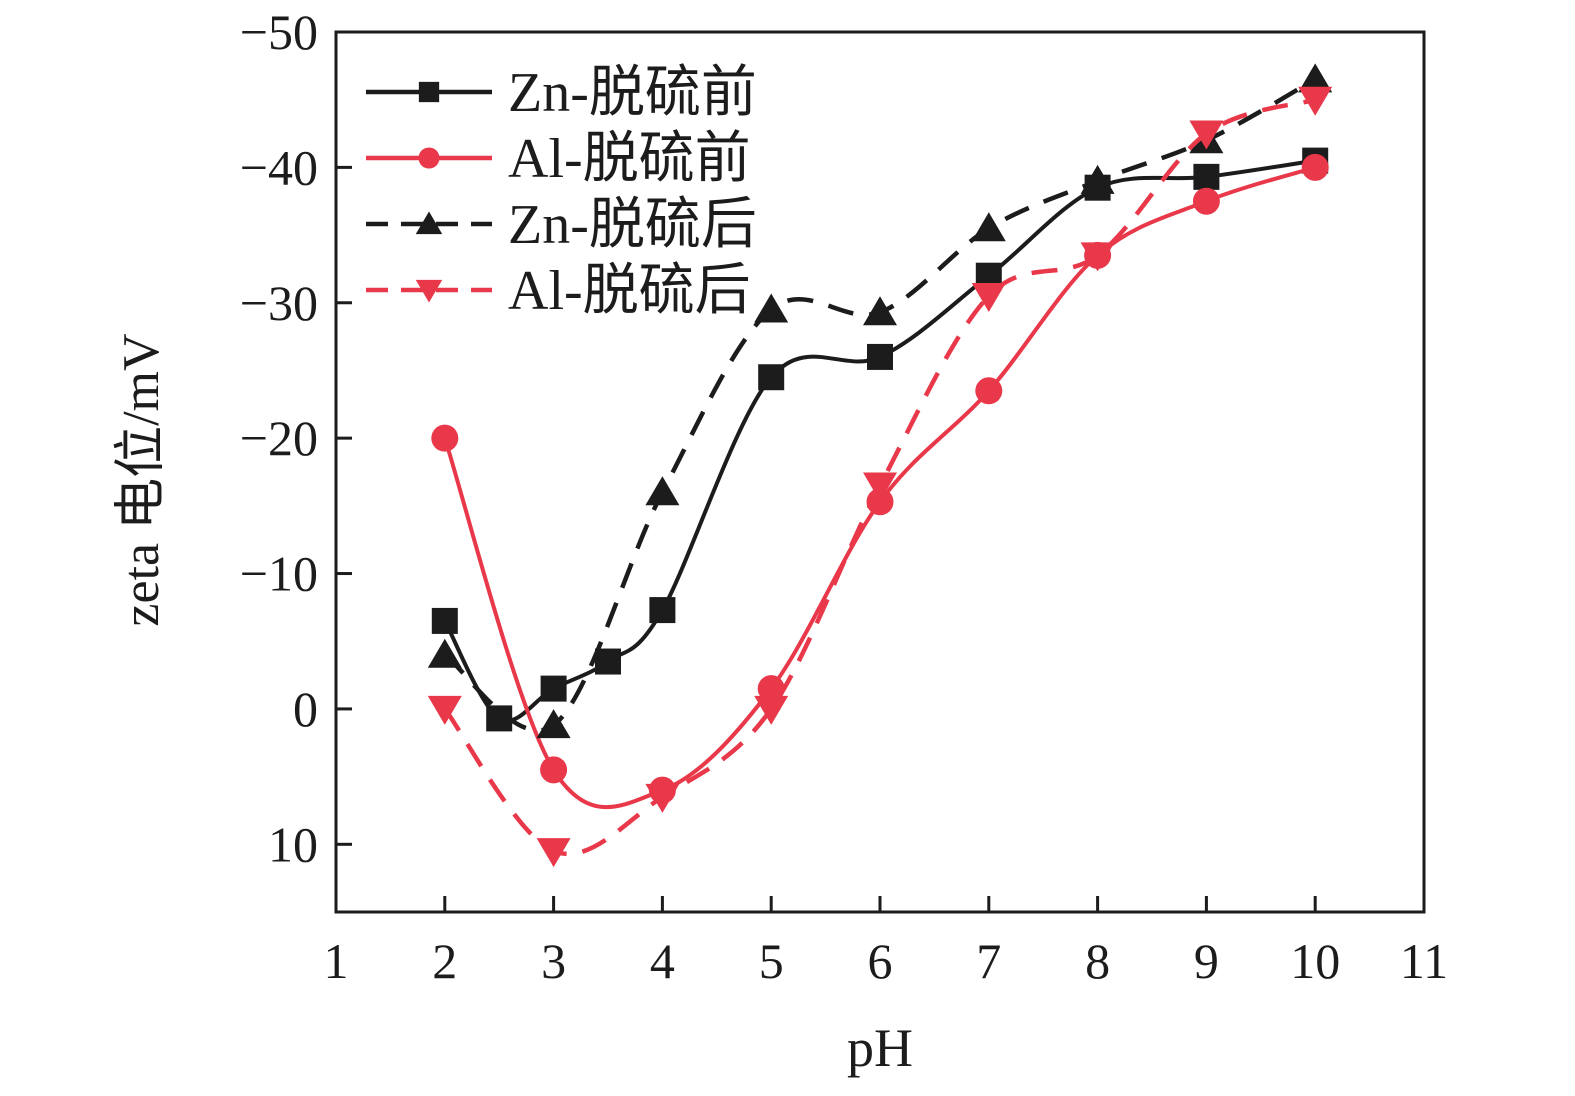 The height and width of the screenshot is (1096, 1575). What do you see at coordinates (141, 479) in the screenshot?
I see `y-axis-title: zeta 电位/mV` at bounding box center [141, 479].